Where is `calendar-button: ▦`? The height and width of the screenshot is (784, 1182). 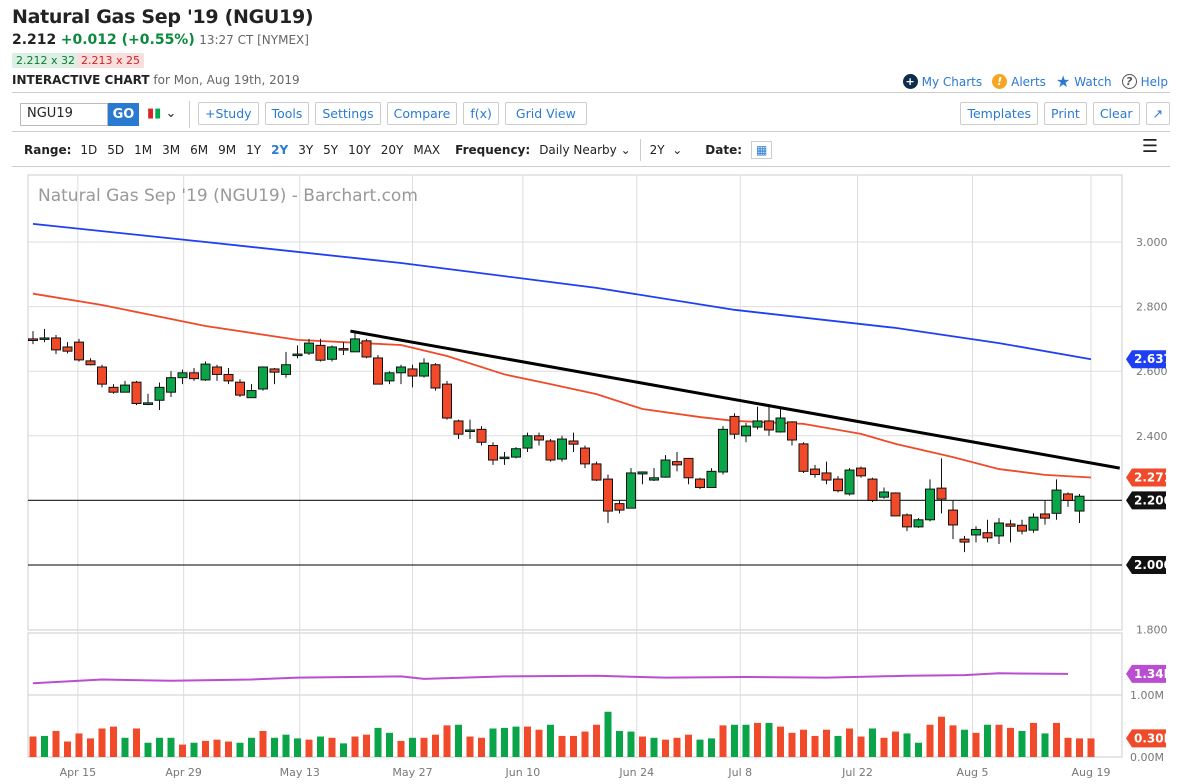 calendar-button: ▦ is located at coordinates (762, 150).